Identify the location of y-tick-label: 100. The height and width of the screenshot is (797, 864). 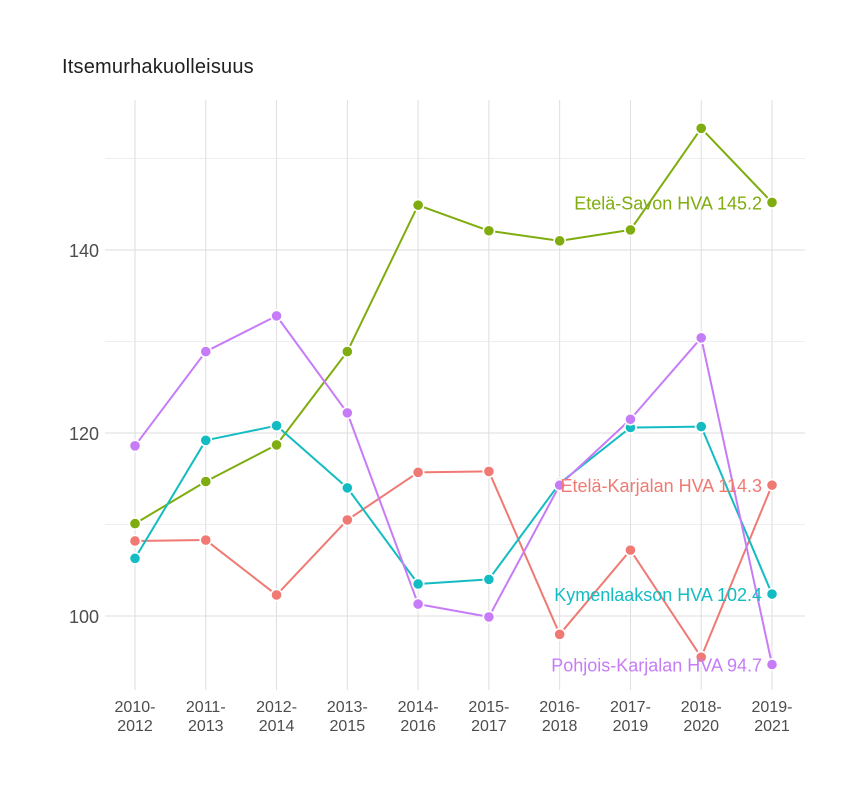
(84, 617).